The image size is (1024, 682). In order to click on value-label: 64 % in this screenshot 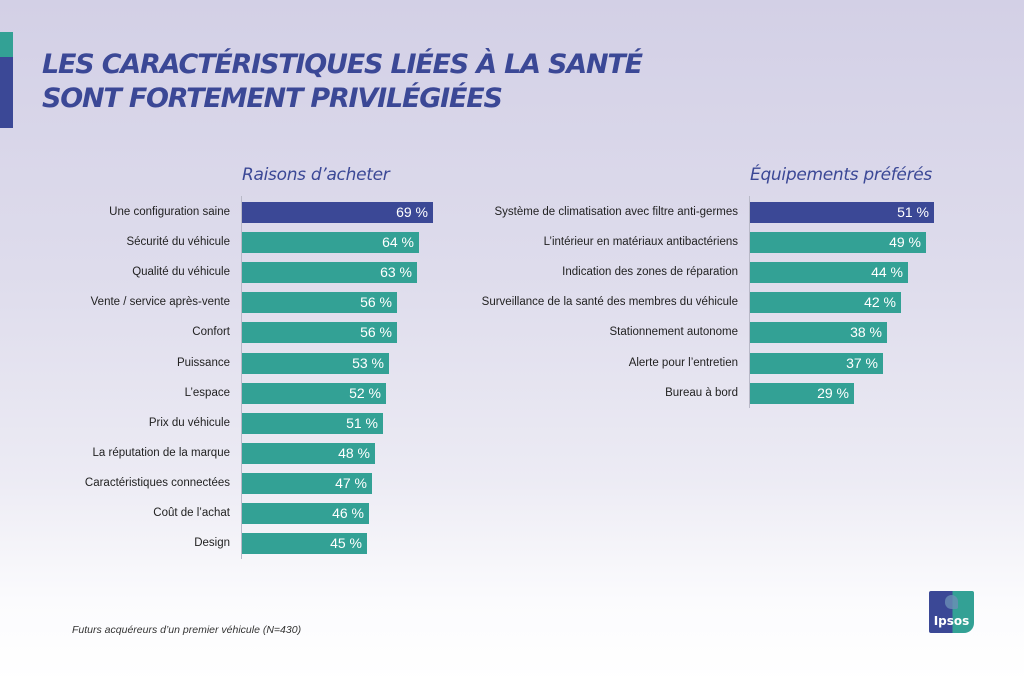, I will do `click(398, 242)`.